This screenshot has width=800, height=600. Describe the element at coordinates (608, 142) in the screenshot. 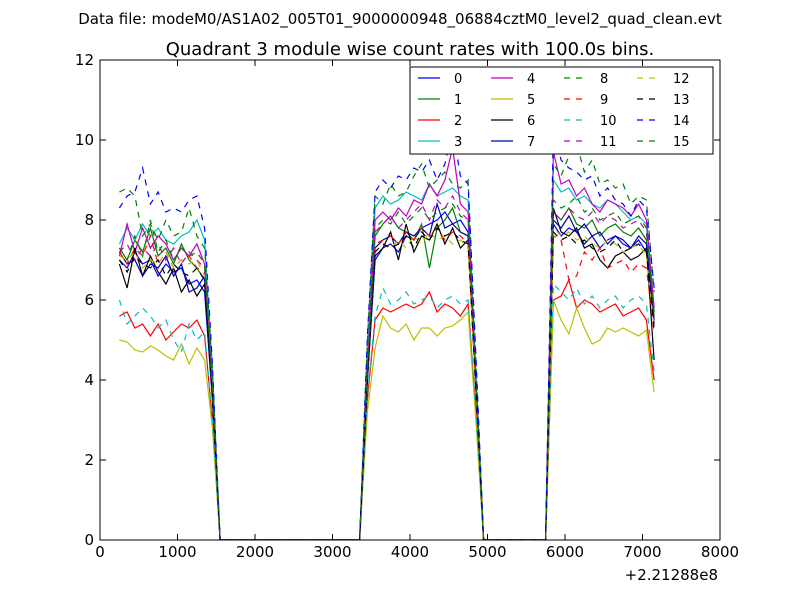

I see `legend-label-11: 11` at that location.